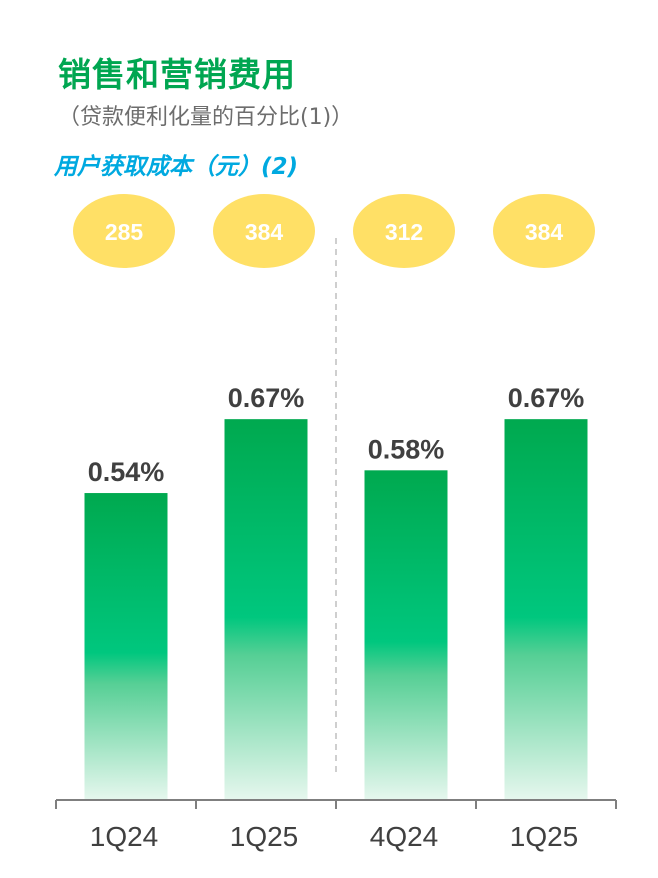 This screenshot has width=658, height=878. I want to click on cac-value-1: 384, so click(264, 232).